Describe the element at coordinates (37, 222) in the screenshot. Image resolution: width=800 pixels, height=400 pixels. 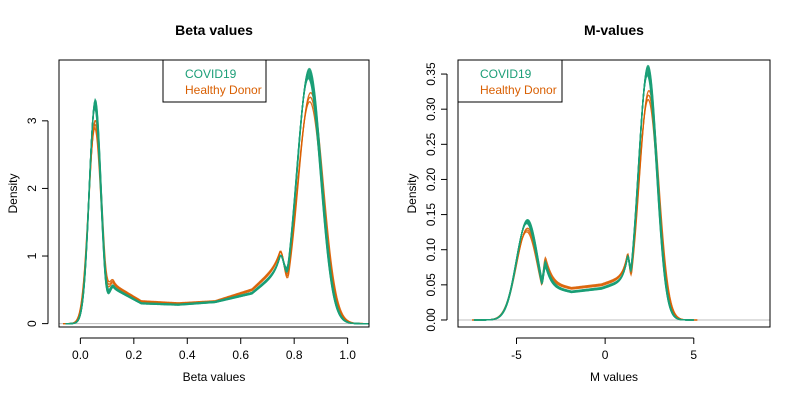
I see `y-axis: 0 1 2 3` at that location.